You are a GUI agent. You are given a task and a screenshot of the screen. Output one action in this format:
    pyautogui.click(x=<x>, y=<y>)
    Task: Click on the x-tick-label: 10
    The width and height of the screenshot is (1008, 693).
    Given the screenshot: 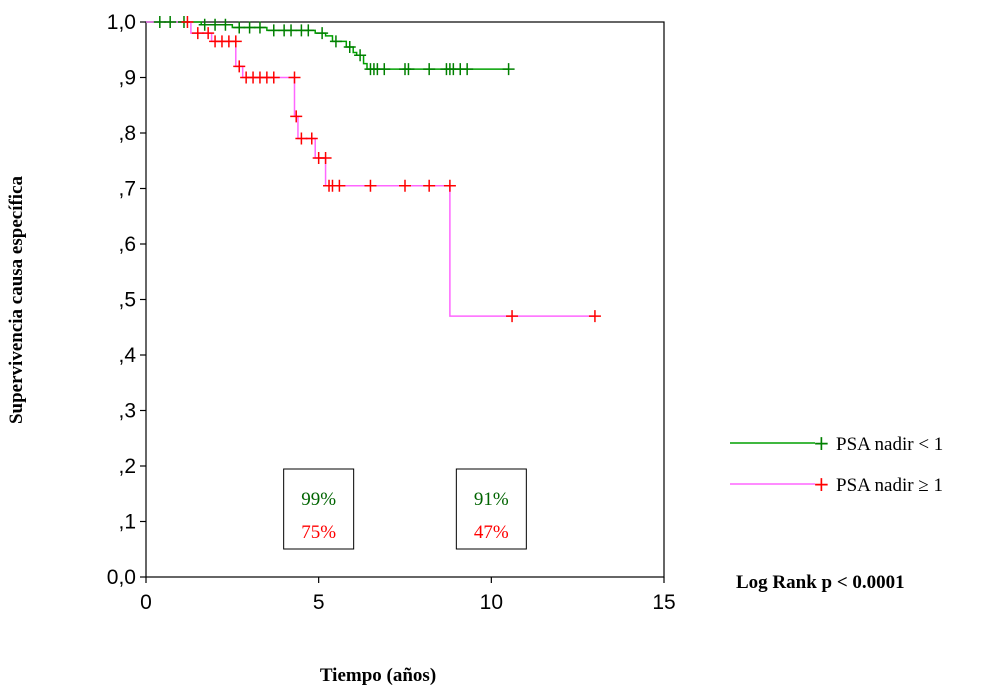 What is the action you would take?
    pyautogui.click(x=491, y=602)
    